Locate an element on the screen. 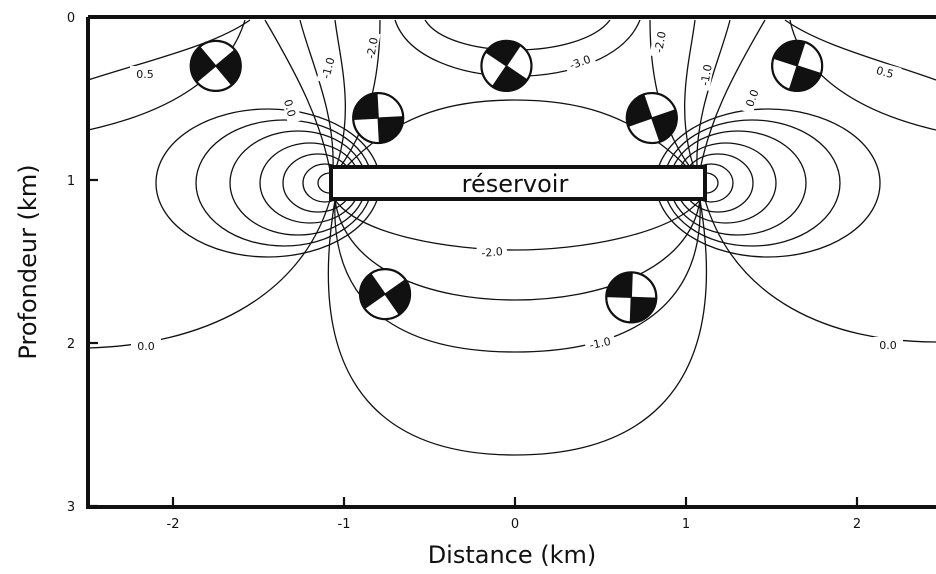  y-tick: 2 is located at coordinates (82, 344).